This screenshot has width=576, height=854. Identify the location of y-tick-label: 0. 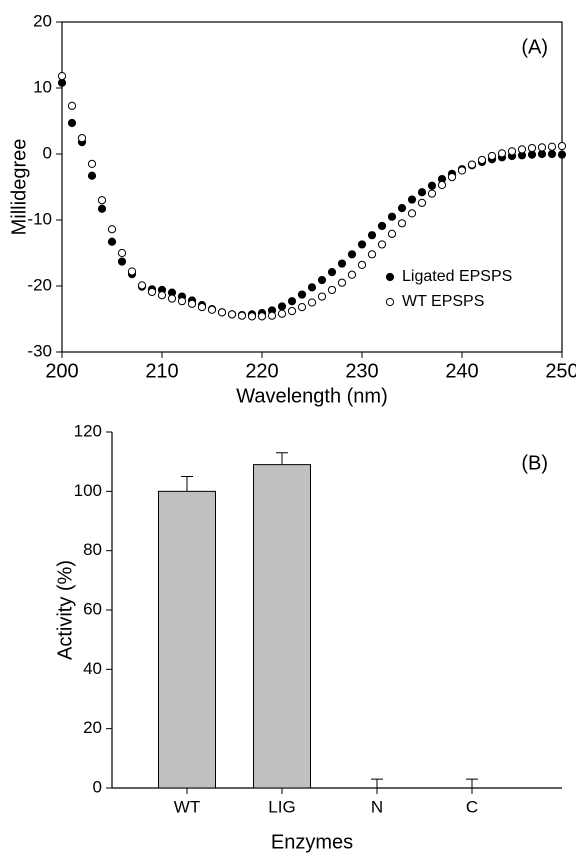
(47, 152).